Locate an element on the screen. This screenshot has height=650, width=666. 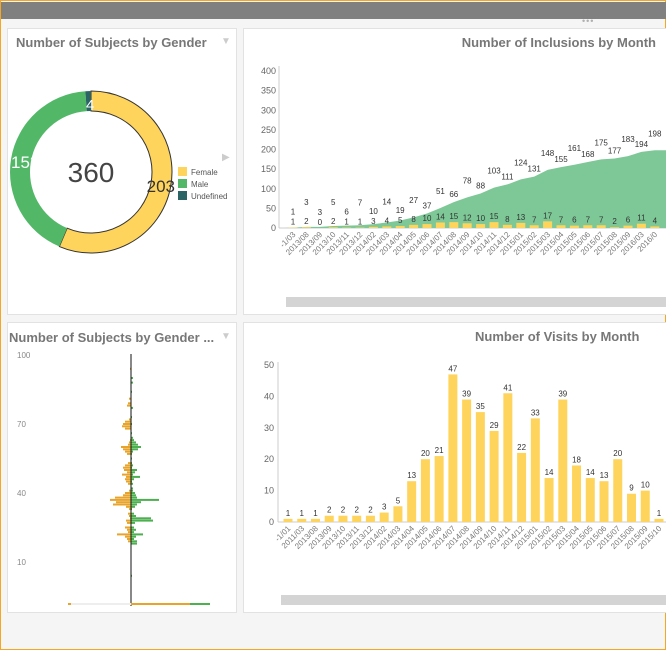
visits-scrollbar is located at coordinates (473, 600).